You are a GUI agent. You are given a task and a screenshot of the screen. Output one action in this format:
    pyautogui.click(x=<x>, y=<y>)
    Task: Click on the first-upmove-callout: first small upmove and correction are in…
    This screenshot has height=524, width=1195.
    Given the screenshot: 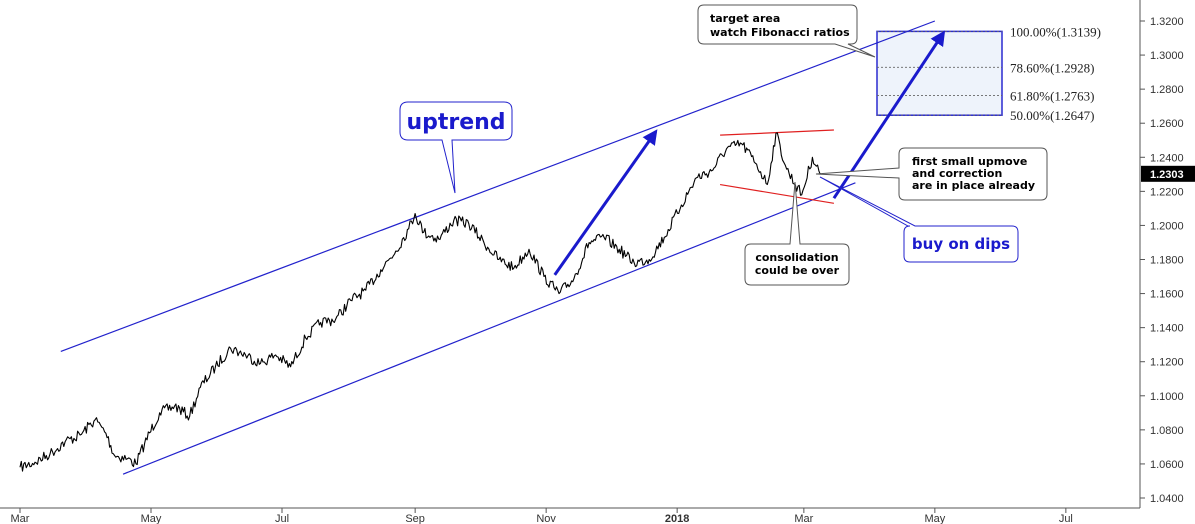 What is the action you would take?
    pyautogui.click(x=931, y=174)
    